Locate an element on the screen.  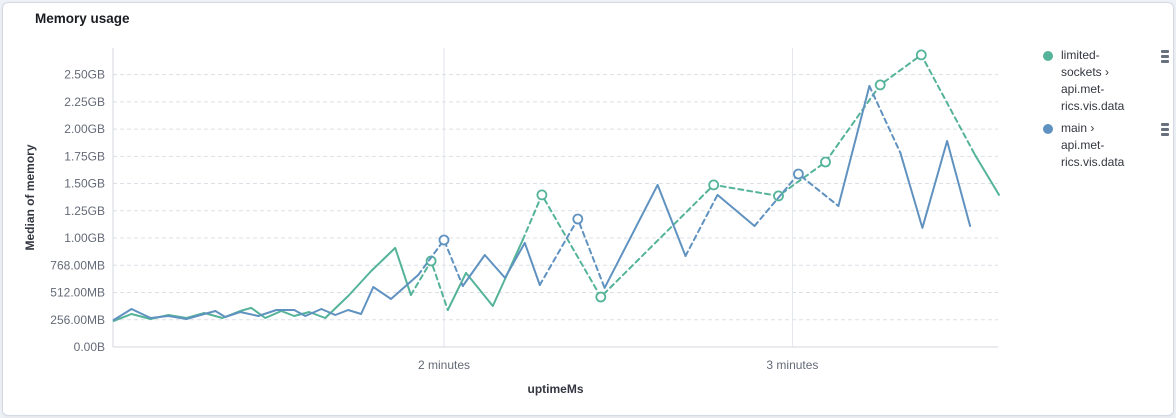
panel-title: Memory usage is located at coordinates (82, 18).